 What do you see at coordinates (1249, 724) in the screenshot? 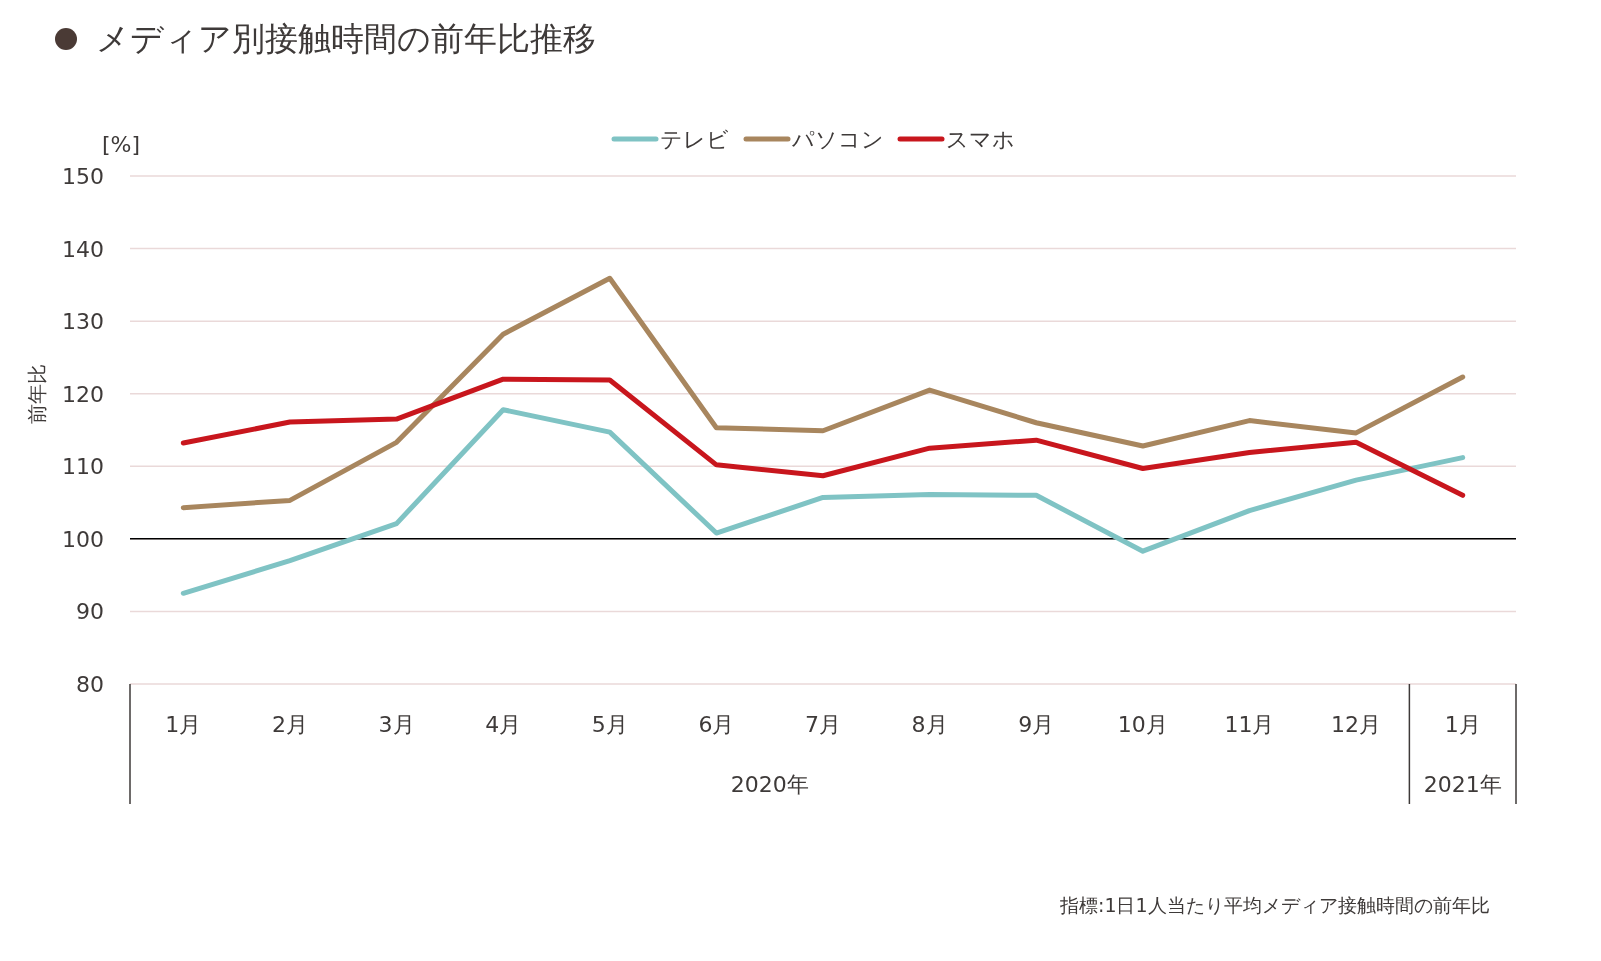
I see `x-tick-label: 11月` at bounding box center [1249, 724].